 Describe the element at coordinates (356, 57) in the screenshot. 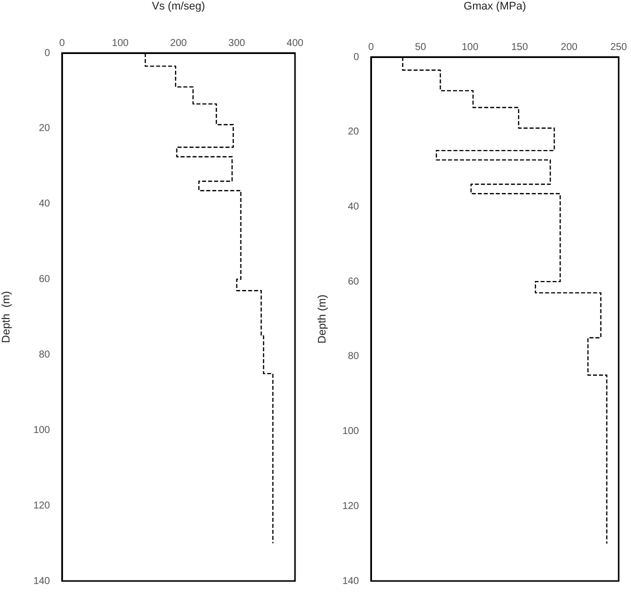

I see `y-tick-label: 0` at that location.